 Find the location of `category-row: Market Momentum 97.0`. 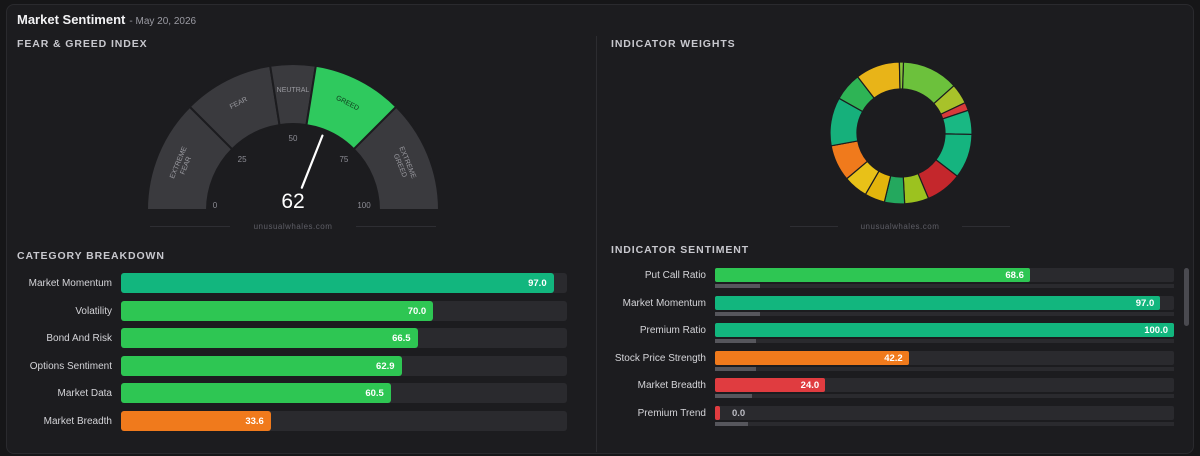

category-row: Market Momentum 97.0 is located at coordinates (285, 283).